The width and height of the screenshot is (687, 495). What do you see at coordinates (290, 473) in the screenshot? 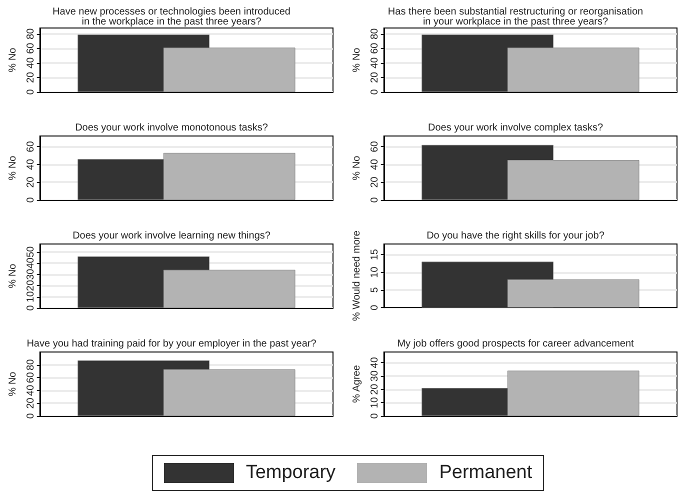
I see `legend-label: Temporary` at bounding box center [290, 473].